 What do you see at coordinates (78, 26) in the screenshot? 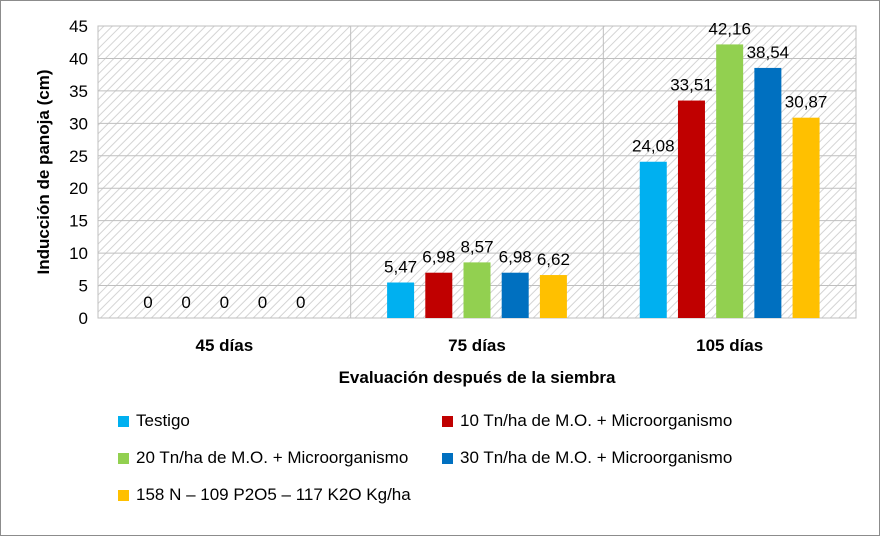
I see `y-tick-label: 45` at bounding box center [78, 26].